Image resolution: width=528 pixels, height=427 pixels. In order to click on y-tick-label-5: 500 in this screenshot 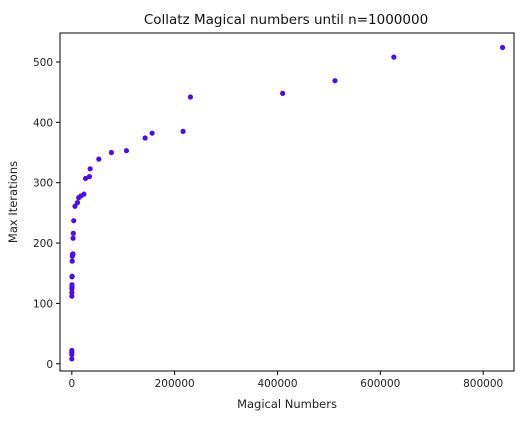, I will do `click(43, 63)`.